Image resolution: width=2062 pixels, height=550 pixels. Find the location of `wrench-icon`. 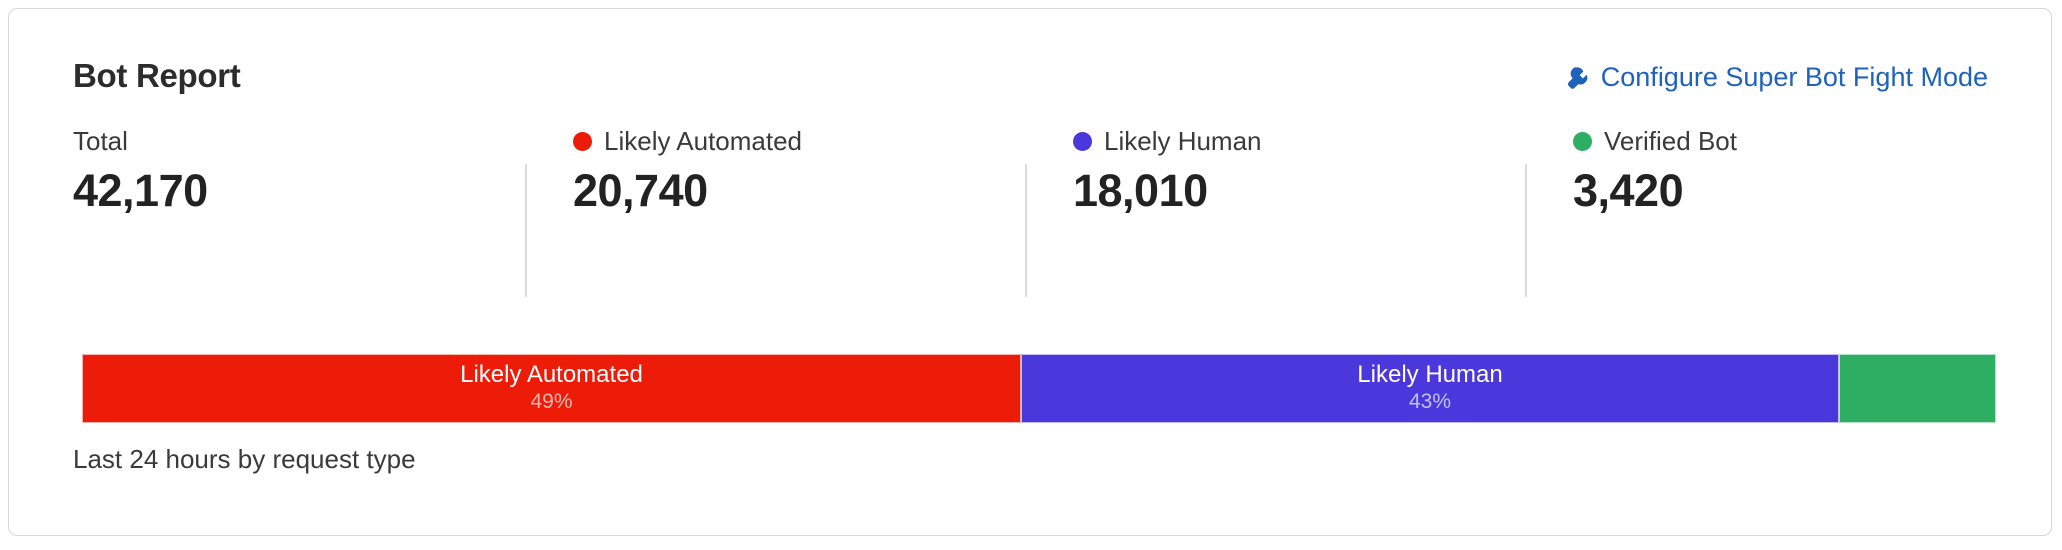

wrench-icon is located at coordinates (1579, 78).